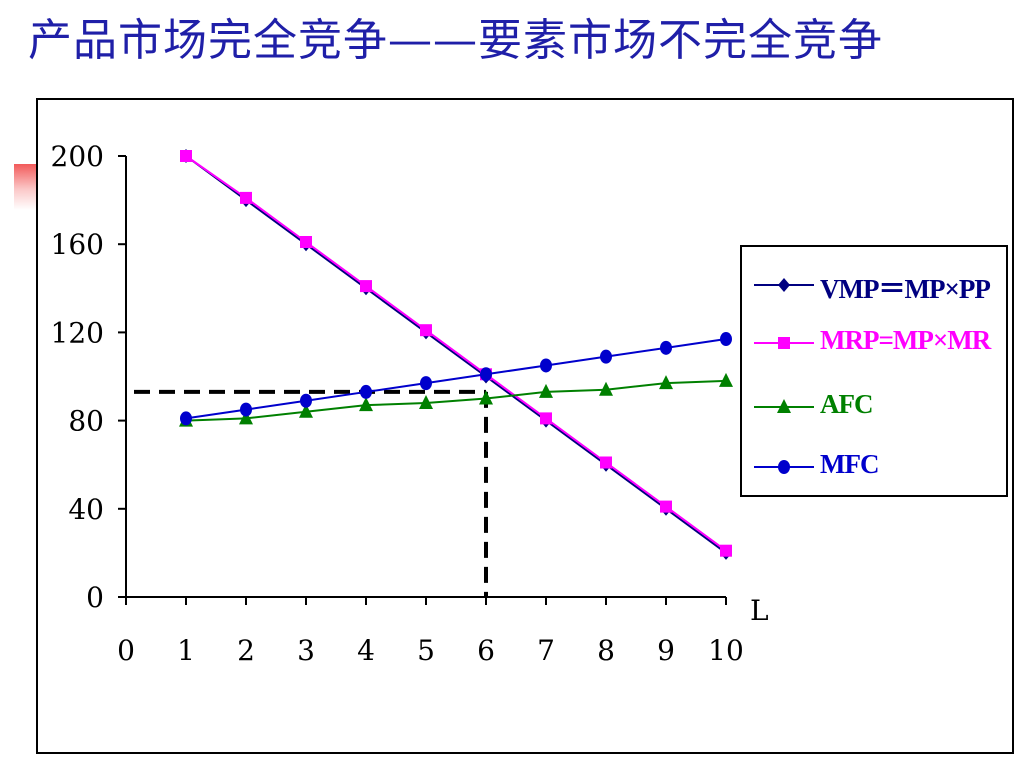  What do you see at coordinates (126, 650) in the screenshot?
I see `x-tick-label: 0` at bounding box center [126, 650].